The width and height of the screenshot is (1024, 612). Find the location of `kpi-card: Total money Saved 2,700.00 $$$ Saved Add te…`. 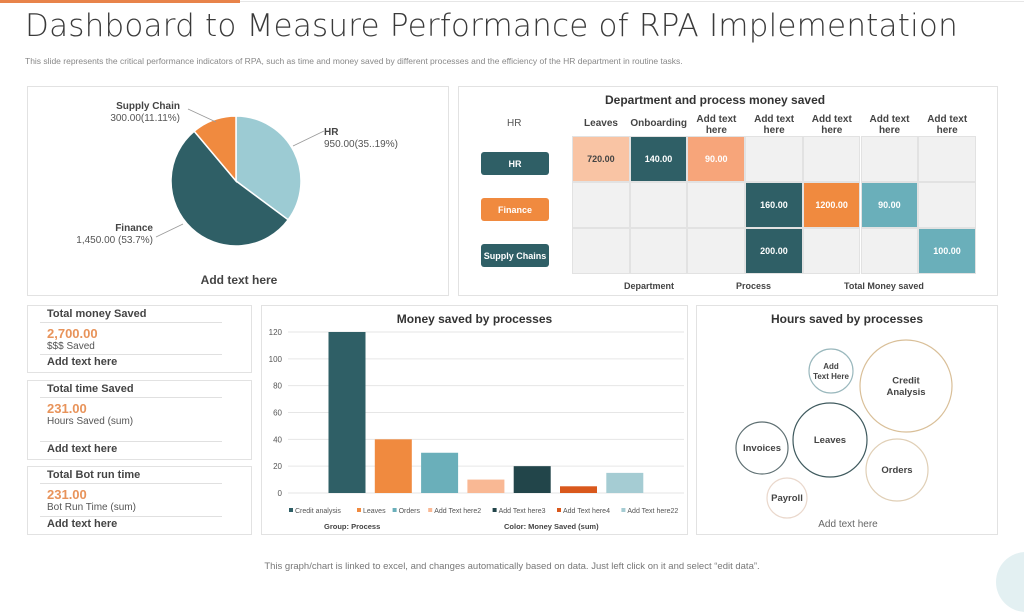

kpi-card: Total money Saved 2,700.00 $$$ Saved Add te… is located at coordinates (139, 339).